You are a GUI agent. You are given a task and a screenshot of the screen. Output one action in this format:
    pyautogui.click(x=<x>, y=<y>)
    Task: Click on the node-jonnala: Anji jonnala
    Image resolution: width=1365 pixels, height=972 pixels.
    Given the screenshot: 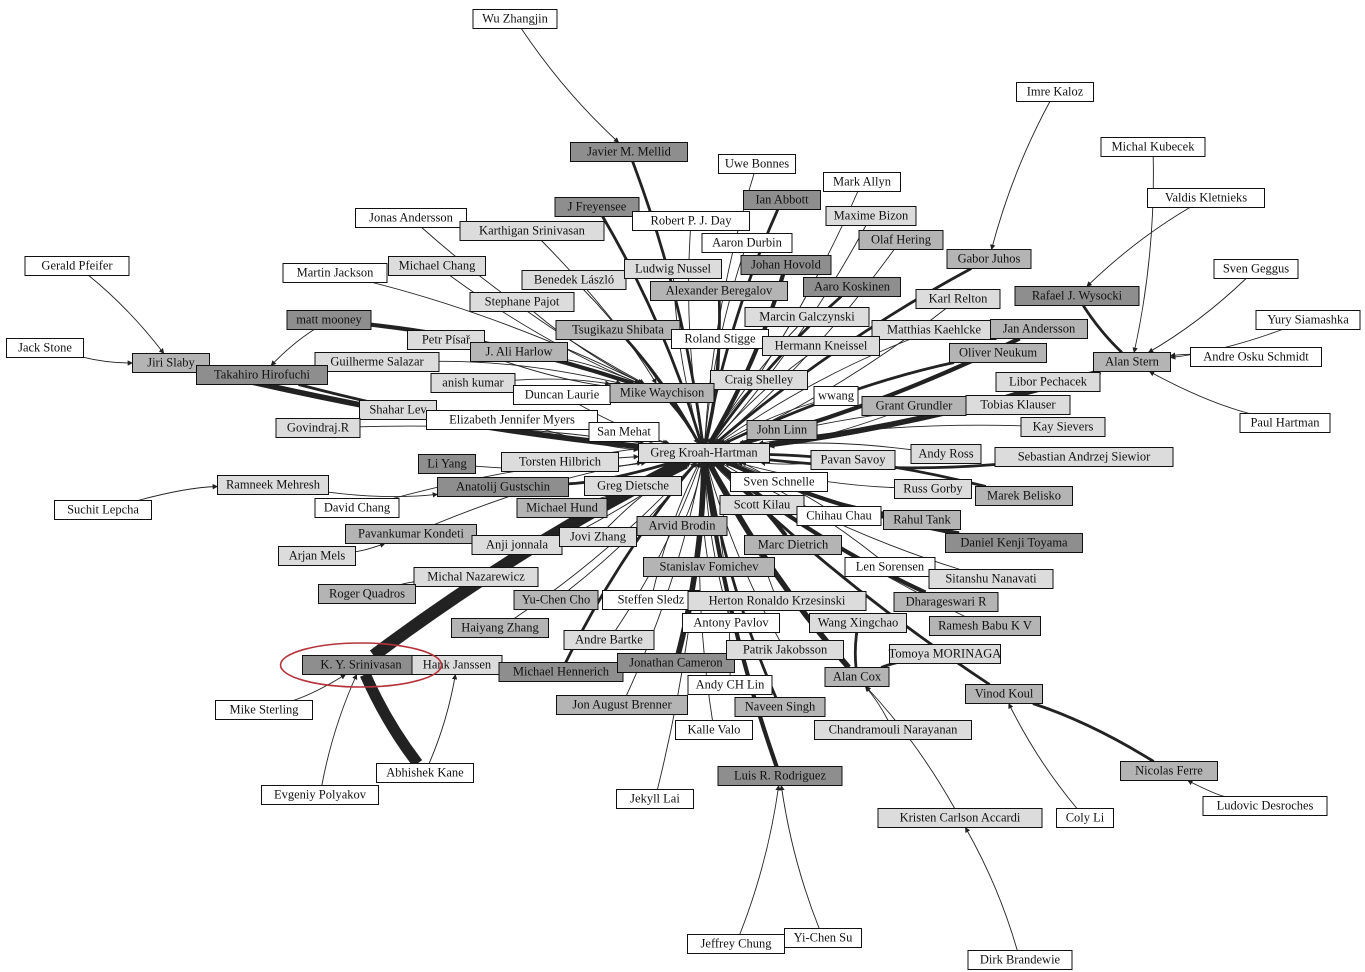 What is the action you would take?
    pyautogui.click(x=517, y=545)
    